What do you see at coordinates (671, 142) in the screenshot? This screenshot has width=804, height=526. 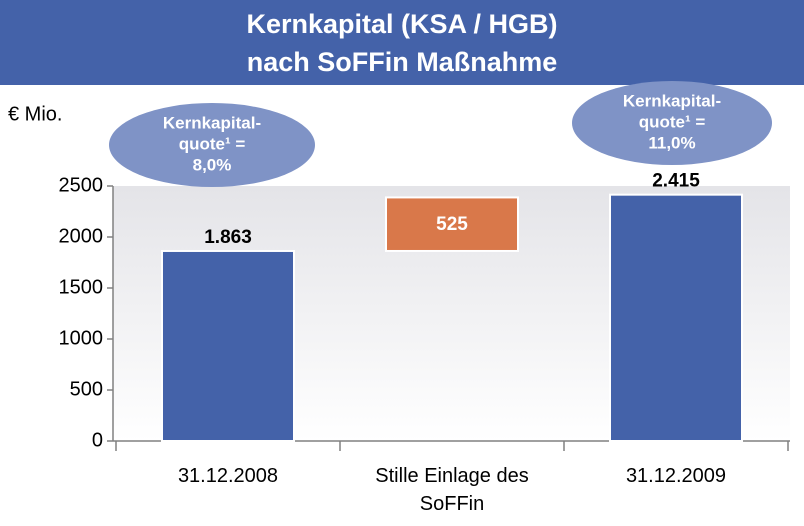 I see `annotation-text: 11,0%` at bounding box center [671, 142].